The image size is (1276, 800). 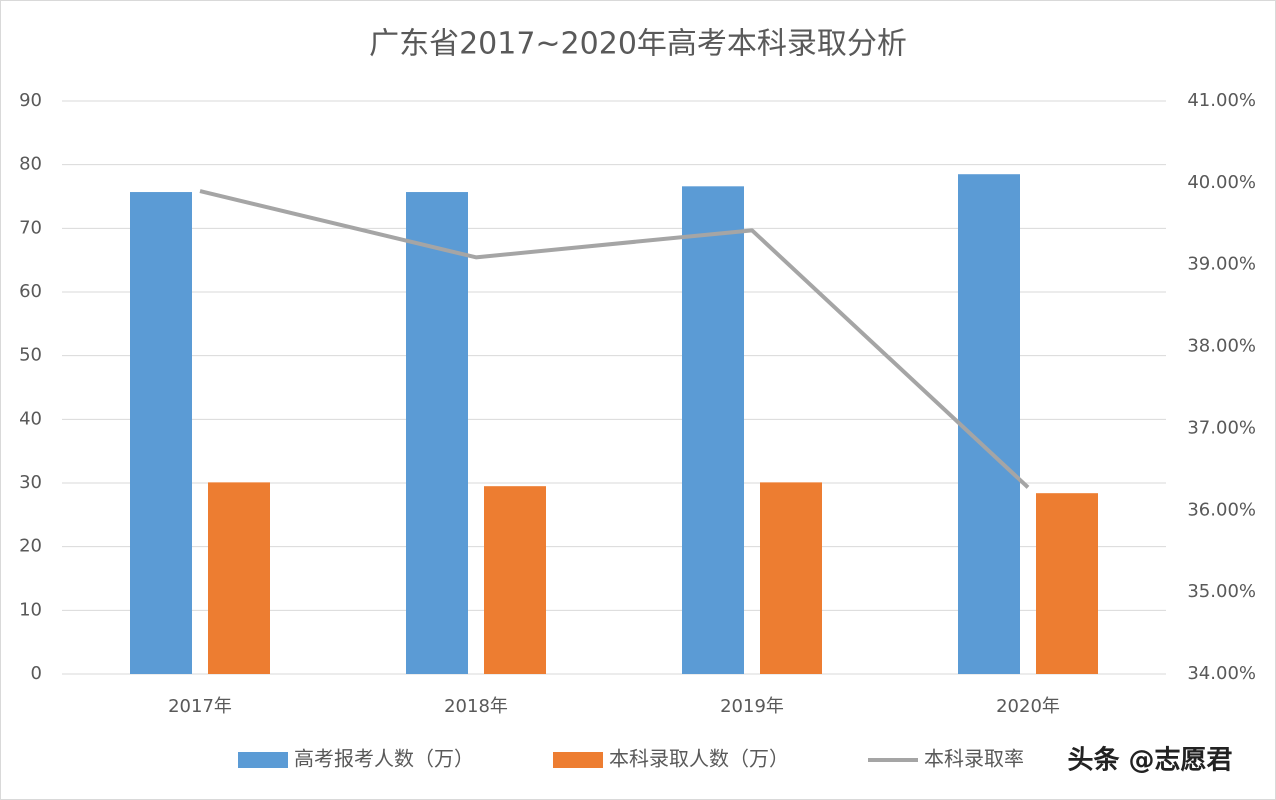 What do you see at coordinates (30, 418) in the screenshot?
I see `y-tick-label: 40` at bounding box center [30, 418].